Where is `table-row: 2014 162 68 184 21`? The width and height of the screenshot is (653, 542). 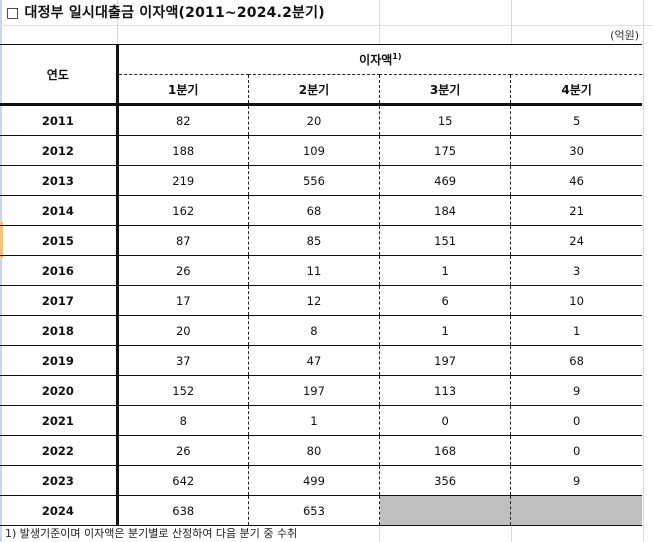 table-row: 2014 162 68 184 21 is located at coordinates (321, 210).